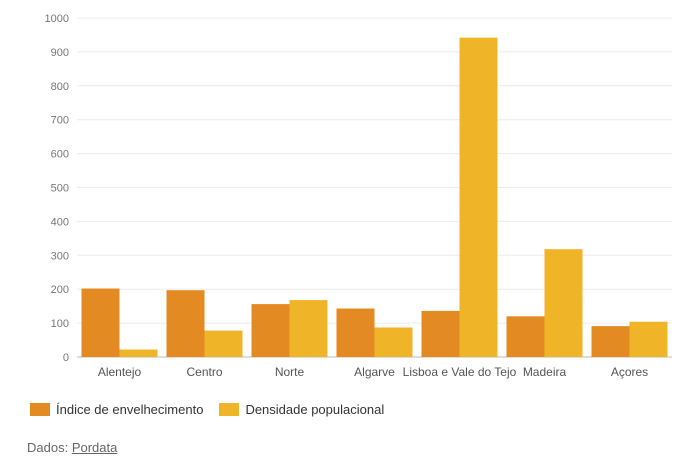  I want to click on x-category-label: Algarve, so click(374, 372).